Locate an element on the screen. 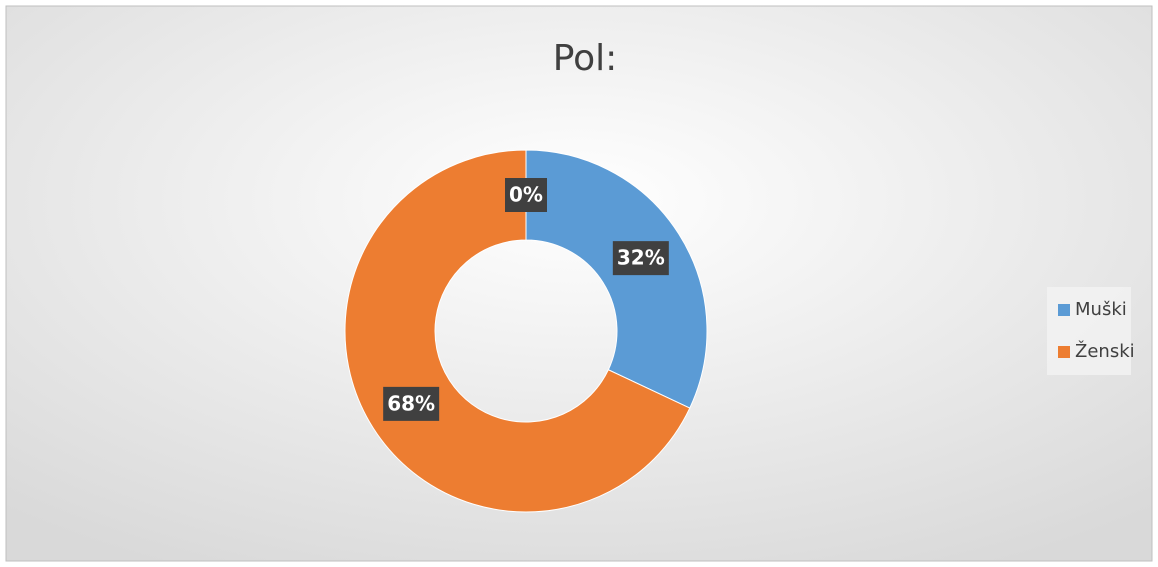 The width and height of the screenshot is (1158, 567). data-label: 68% is located at coordinates (411, 403).